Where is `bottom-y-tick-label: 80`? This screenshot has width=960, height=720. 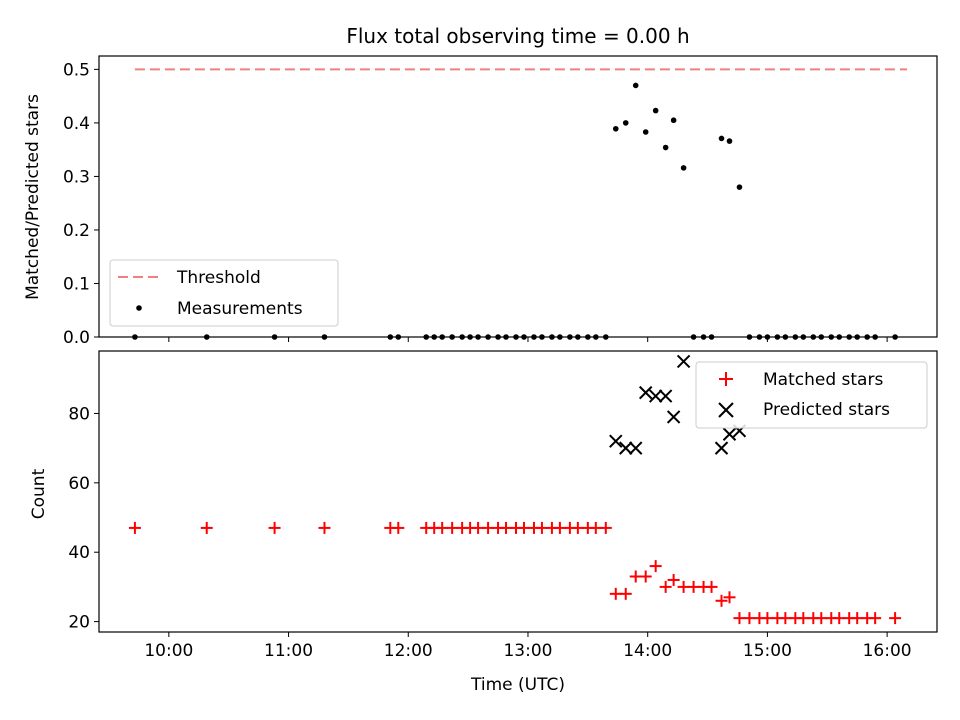 bottom-y-tick-label: 80 is located at coordinates (79, 414).